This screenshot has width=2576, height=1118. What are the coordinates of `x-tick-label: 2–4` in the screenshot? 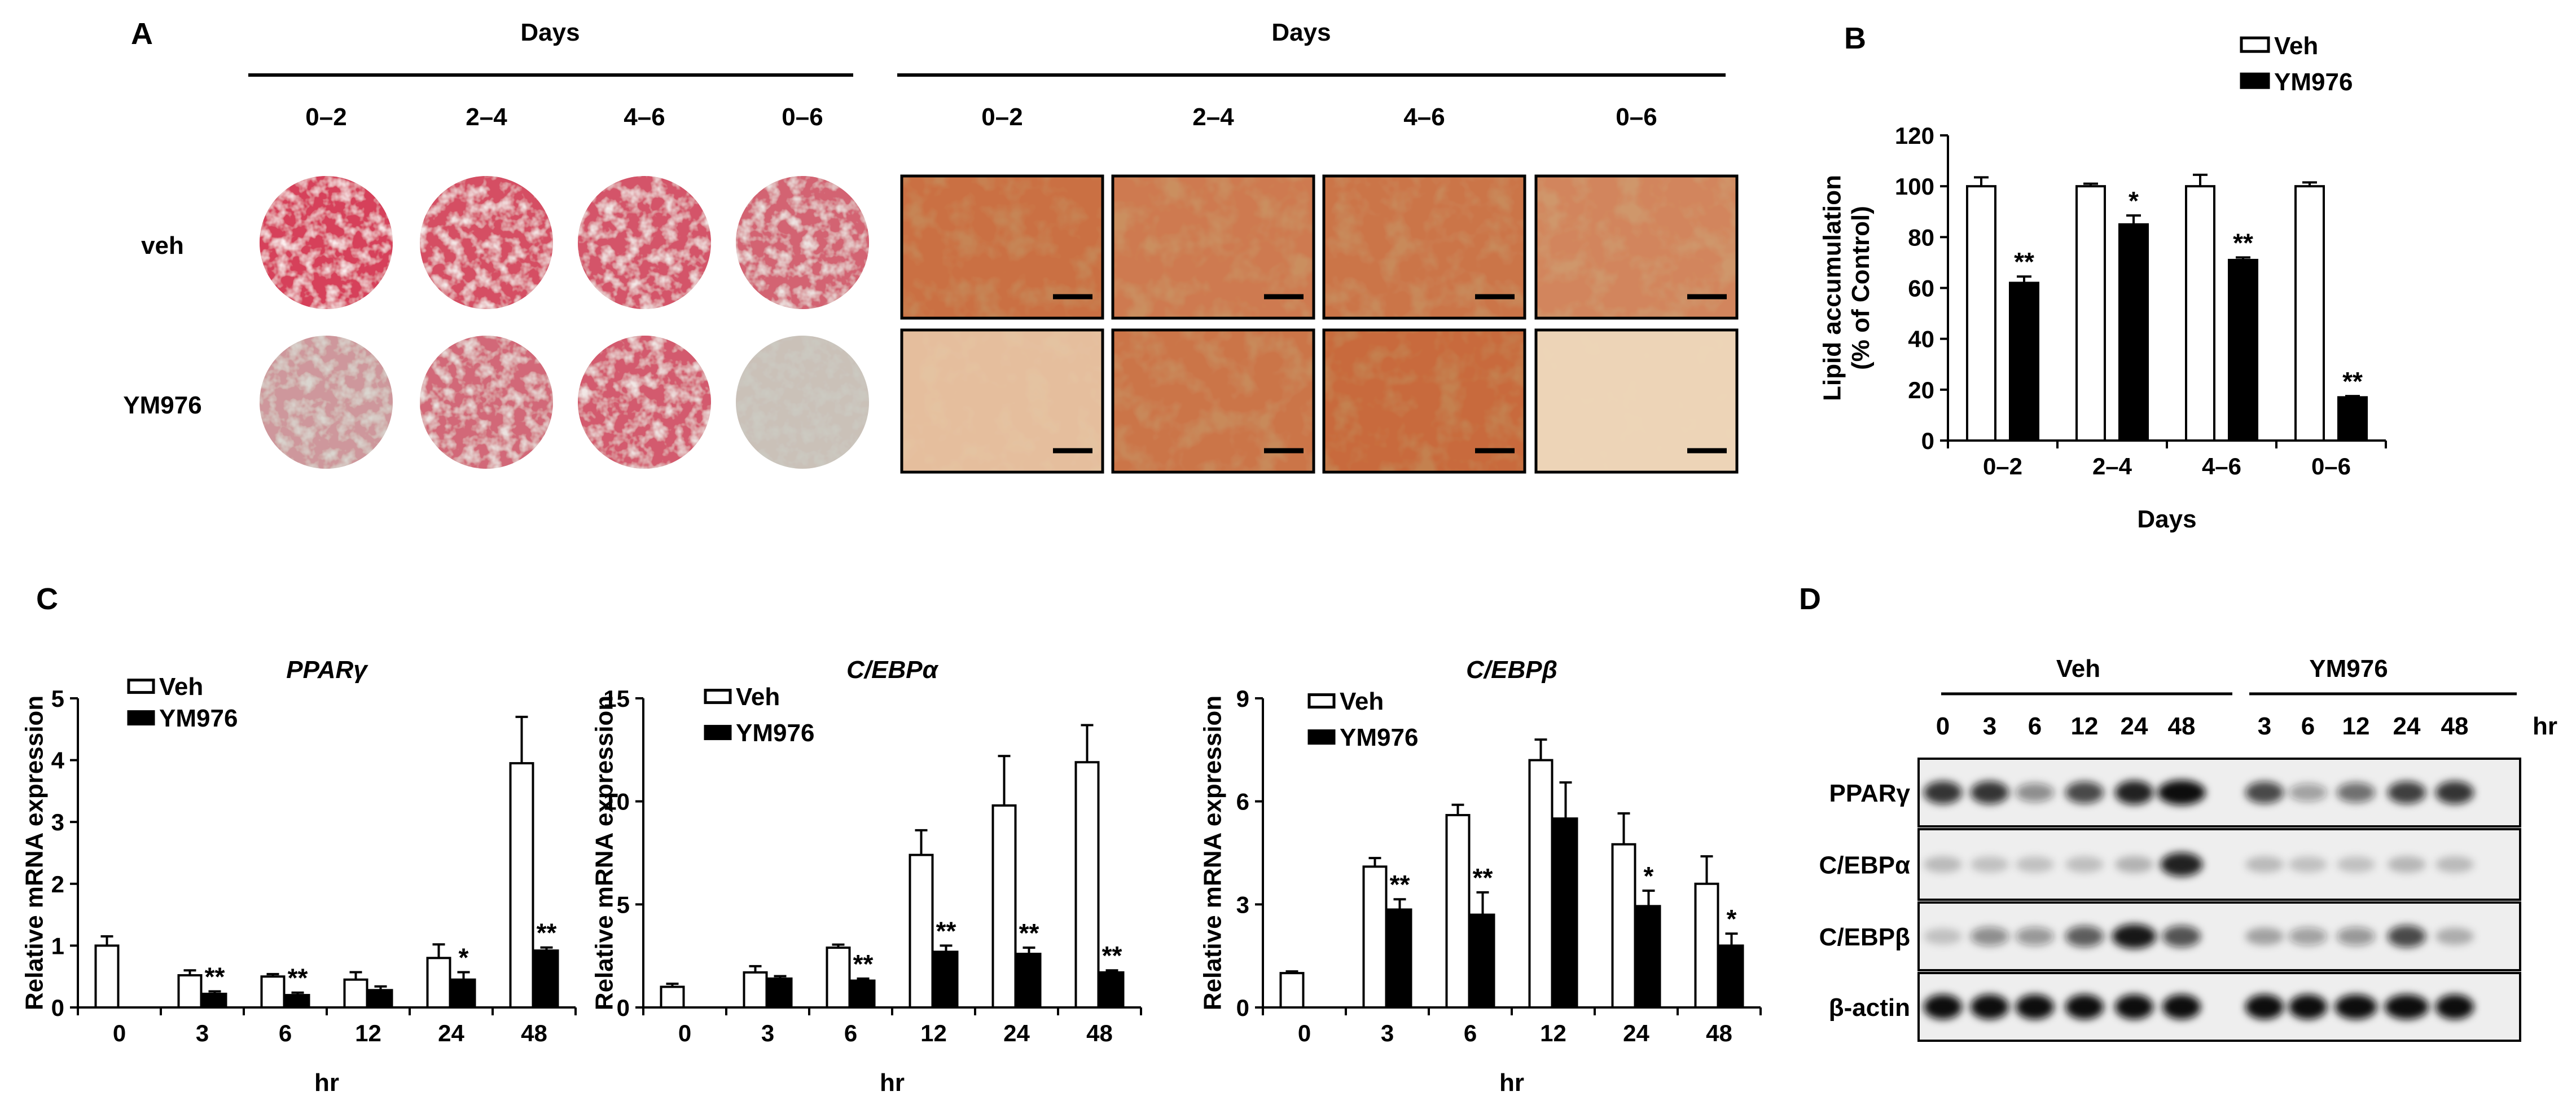 It's located at (2112, 466).